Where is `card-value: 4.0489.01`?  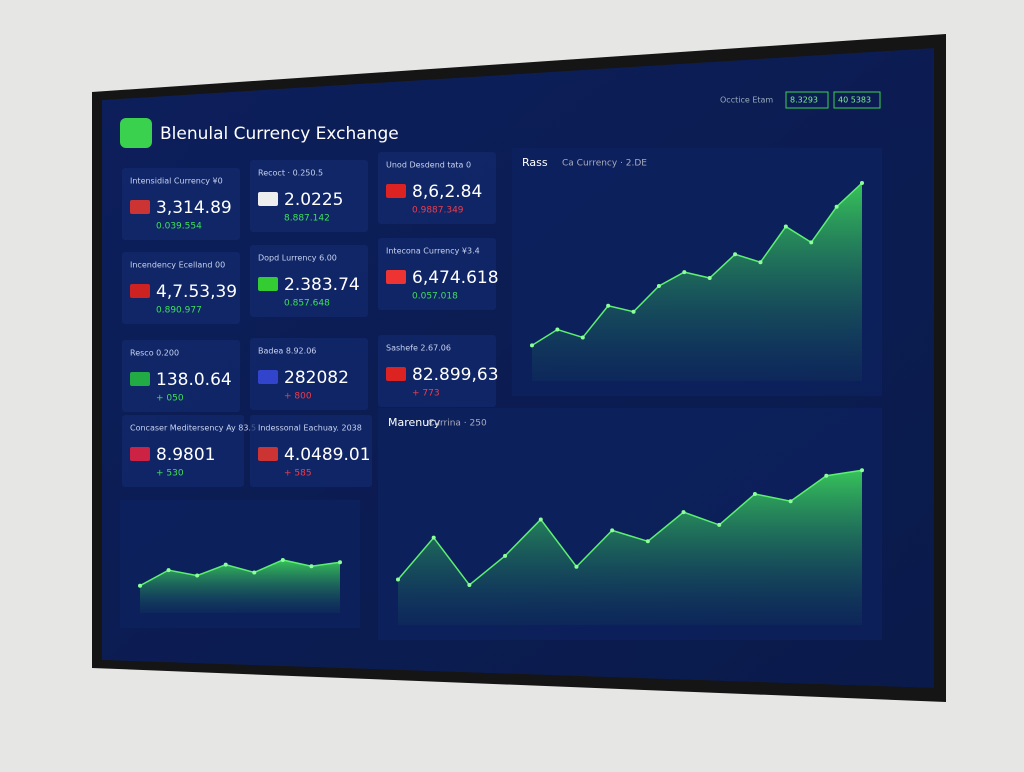 card-value: 4.0489.01 is located at coordinates (327, 455).